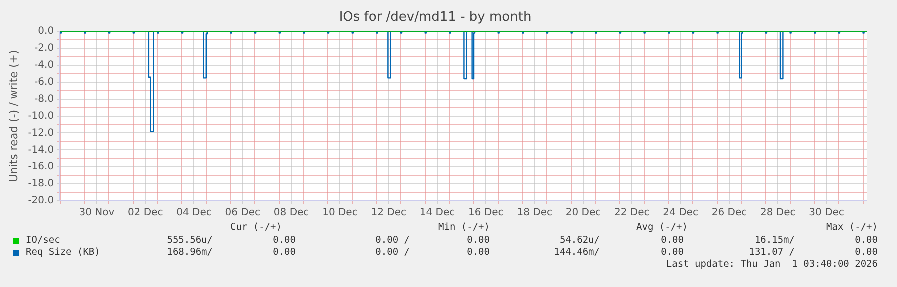 The height and width of the screenshot is (287, 897). I want to click on x-tick-label: 10 Dec, so click(340, 213).